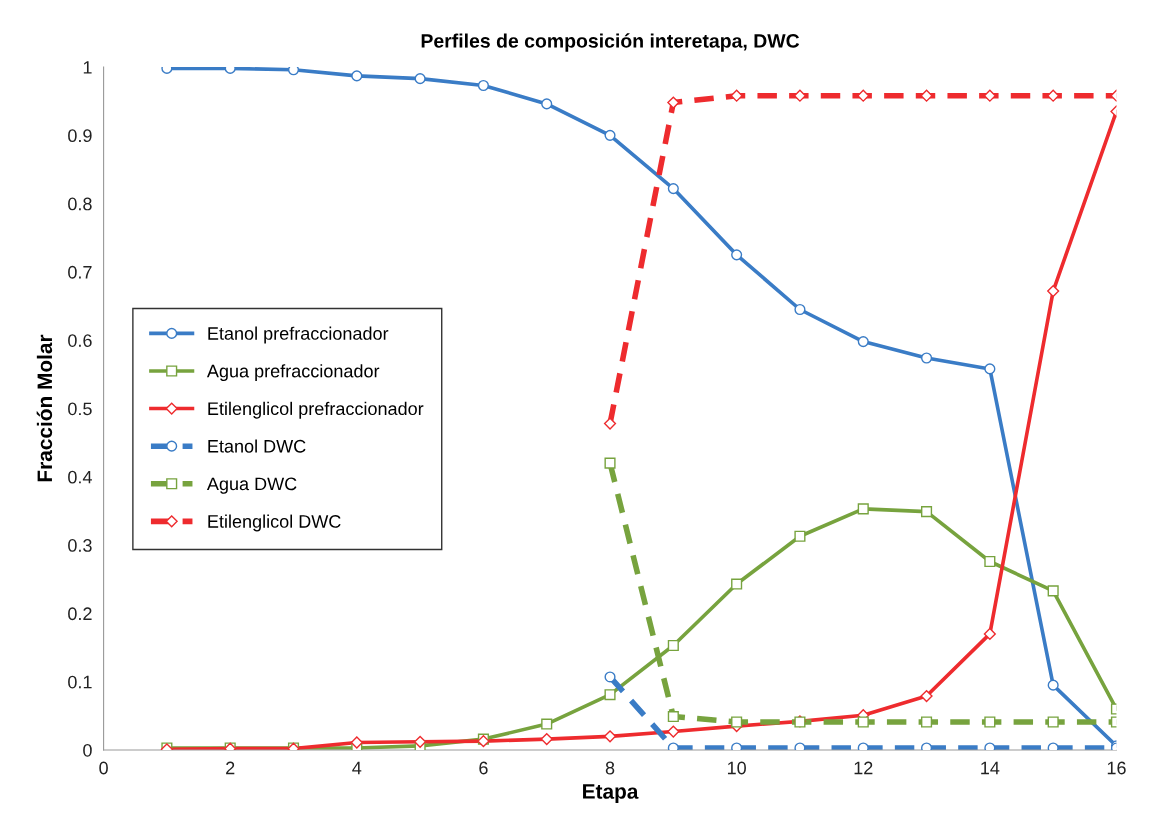  Describe the element at coordinates (80, 136) in the screenshot. I see `y-tick-label: 0.9` at that location.